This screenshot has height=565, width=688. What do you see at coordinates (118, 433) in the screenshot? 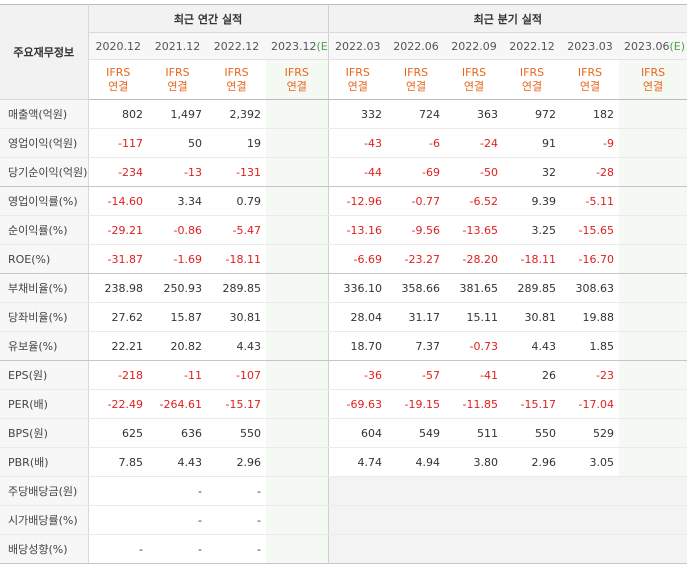
I see `annual-value: 625` at bounding box center [118, 433].